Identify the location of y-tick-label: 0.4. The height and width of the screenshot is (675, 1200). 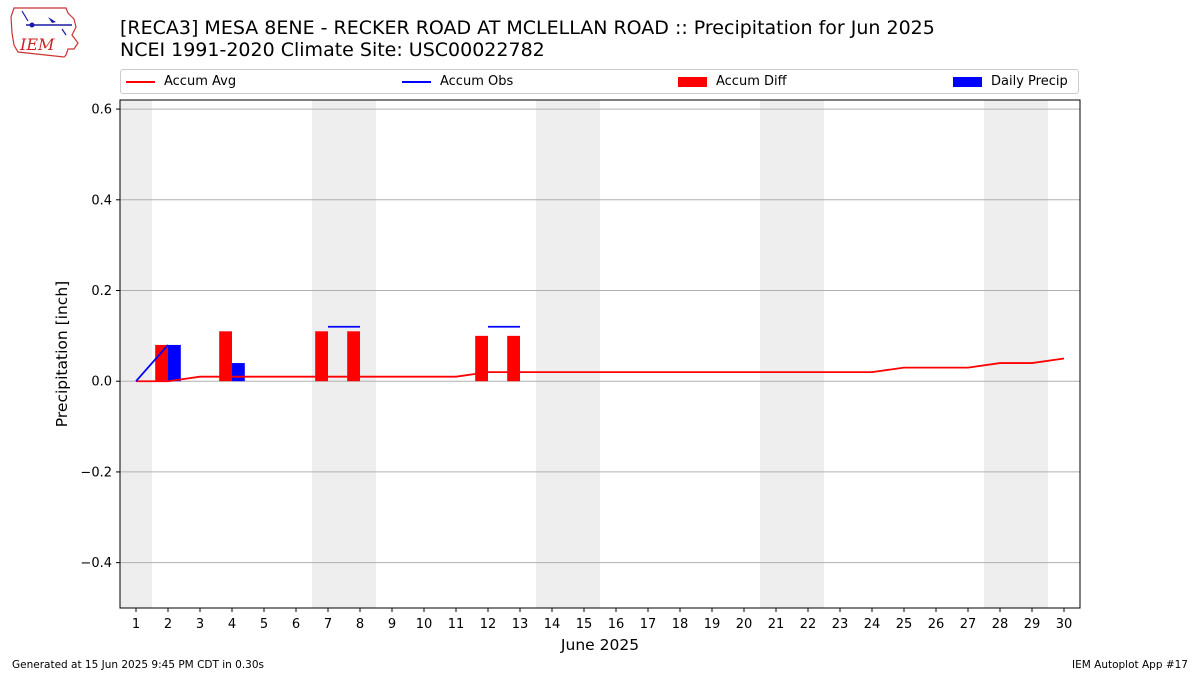
(101, 200).